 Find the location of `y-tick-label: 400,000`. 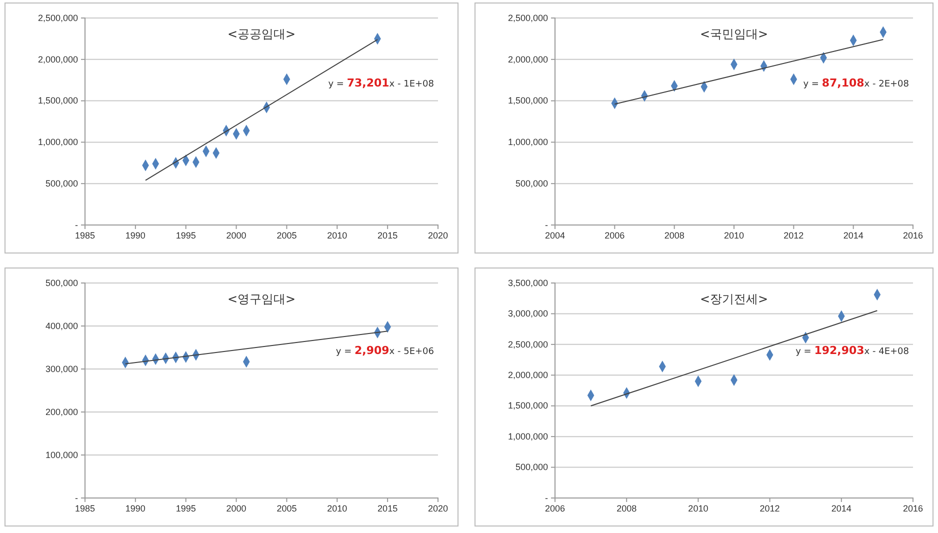

y-tick-label: 400,000 is located at coordinates (61, 325).